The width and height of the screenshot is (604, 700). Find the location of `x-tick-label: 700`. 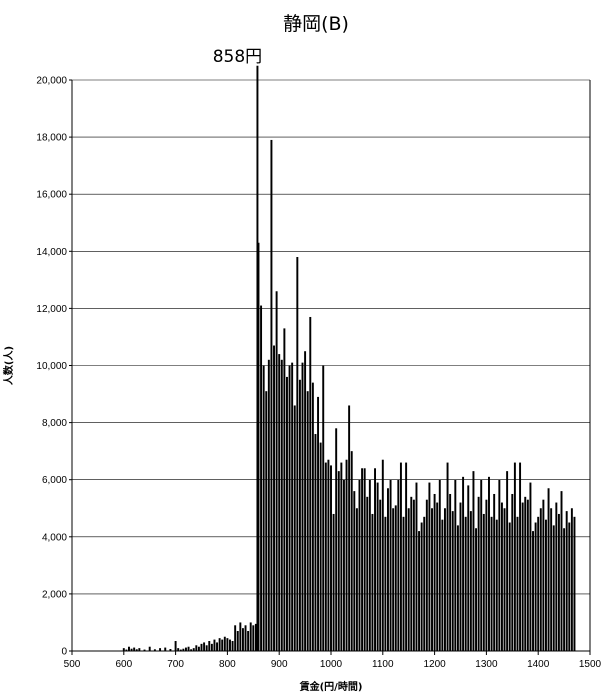

x-tick-label: 700 is located at coordinates (175, 664).